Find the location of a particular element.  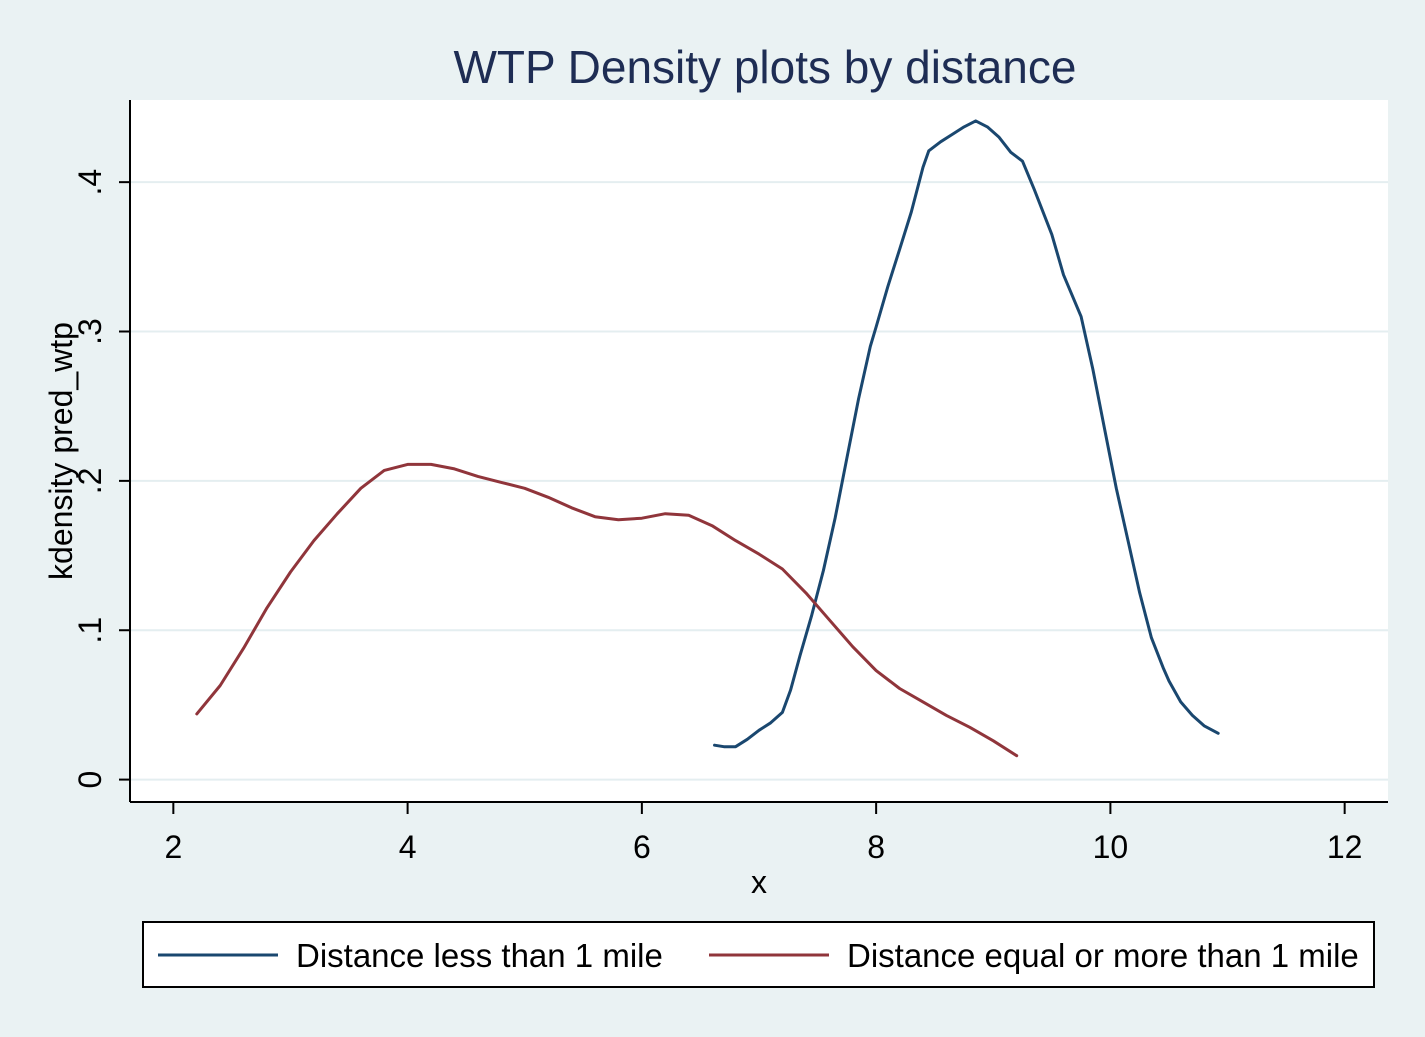

legend-label-less-than-1-mile: Distance less than 1 mile is located at coordinates (479, 955).